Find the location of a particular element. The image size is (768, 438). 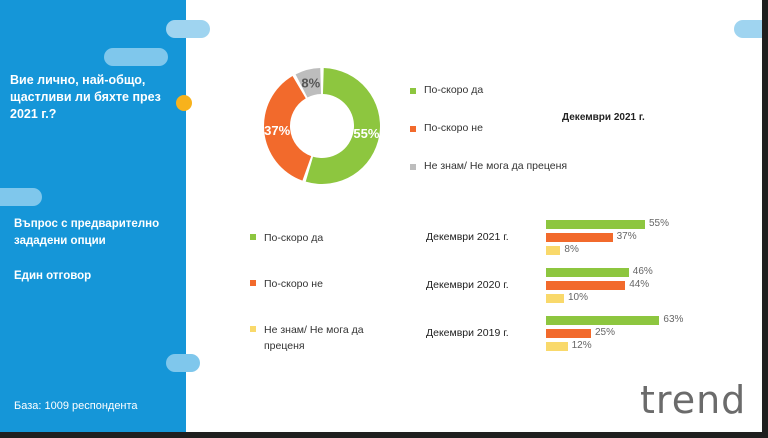

donut-slice-label: 8% is located at coordinates (310, 82).